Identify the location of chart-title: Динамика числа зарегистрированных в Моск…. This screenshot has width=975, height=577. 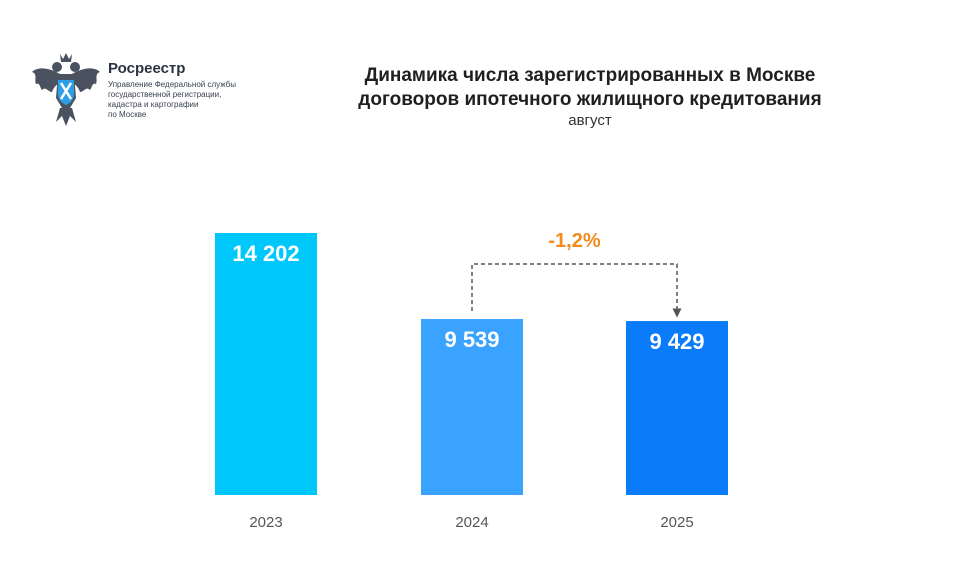
(590, 88).